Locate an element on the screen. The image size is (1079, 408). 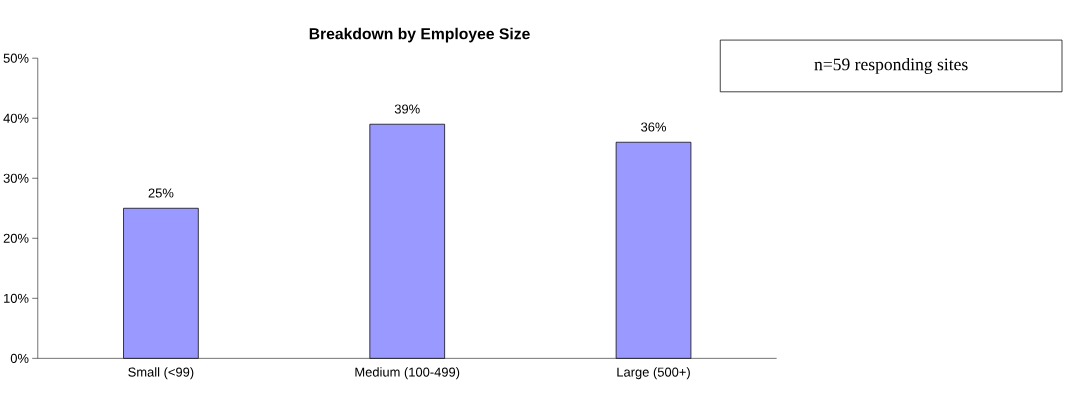
data-label: 36% is located at coordinates (653, 127).